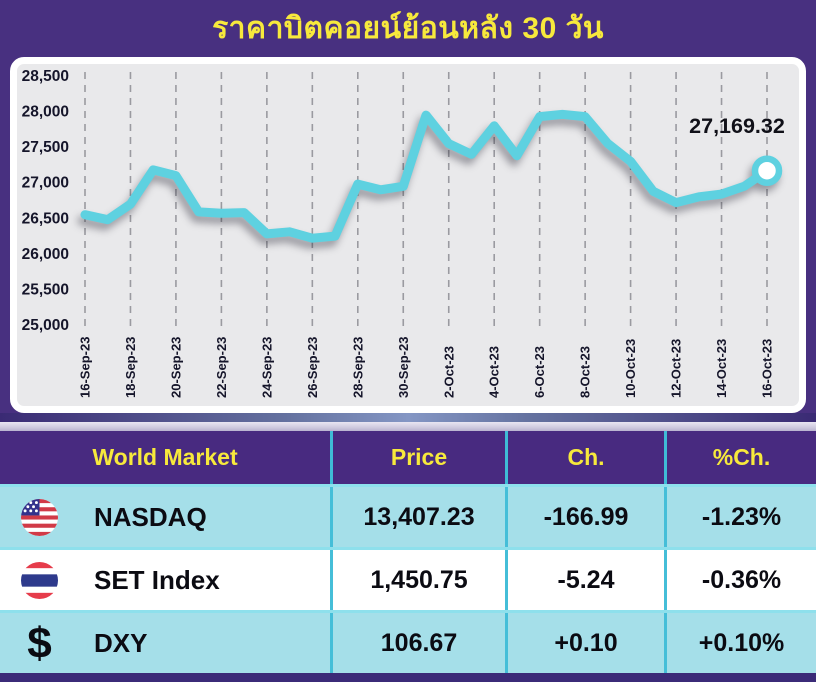 This screenshot has height=682, width=816. I want to click on y-axis-label: 26,500, so click(45, 218).